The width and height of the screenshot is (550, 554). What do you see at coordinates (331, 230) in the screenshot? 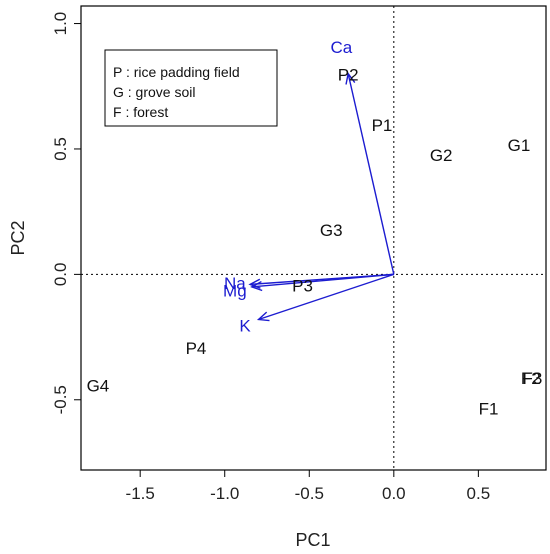
I see `point-g3: G3` at bounding box center [331, 230].